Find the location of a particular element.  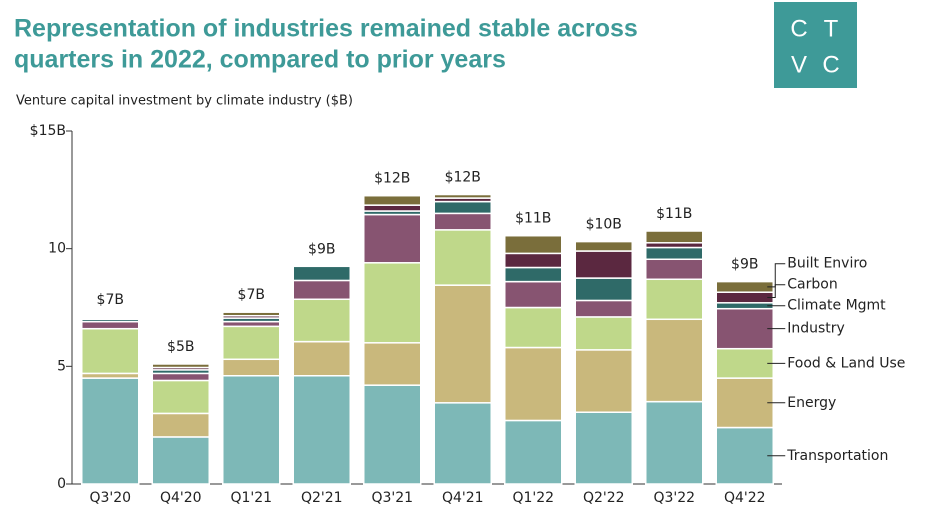

logo-box is located at coordinates (815, 45).